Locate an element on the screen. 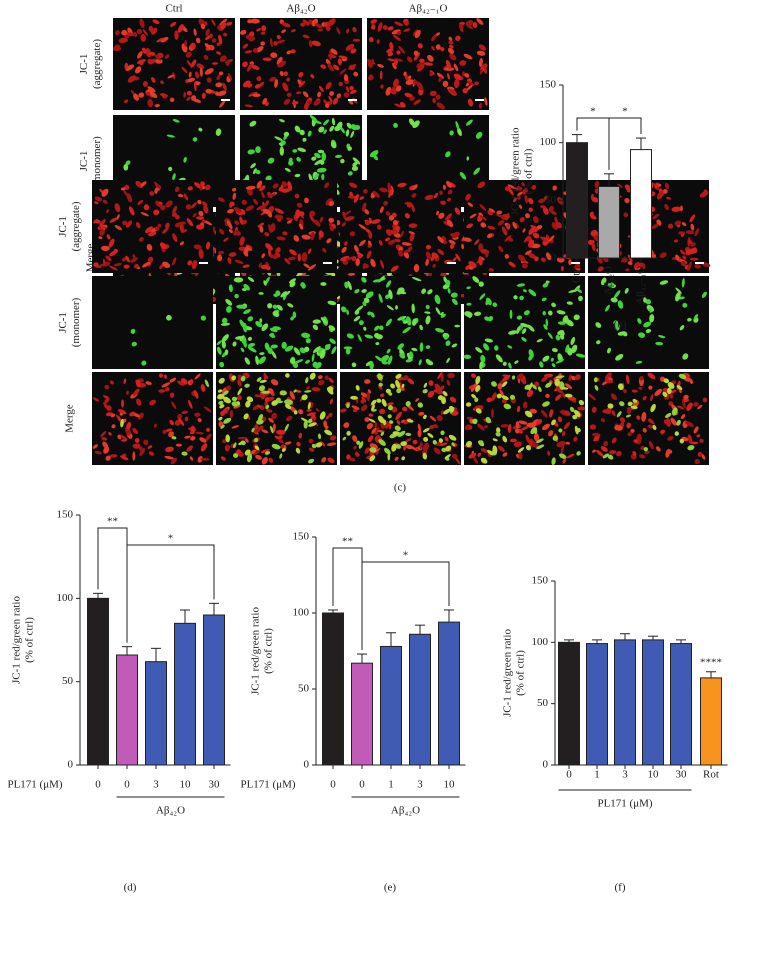 This screenshot has height=961, width=765. x-tick-label: 3 is located at coordinates (156, 785).